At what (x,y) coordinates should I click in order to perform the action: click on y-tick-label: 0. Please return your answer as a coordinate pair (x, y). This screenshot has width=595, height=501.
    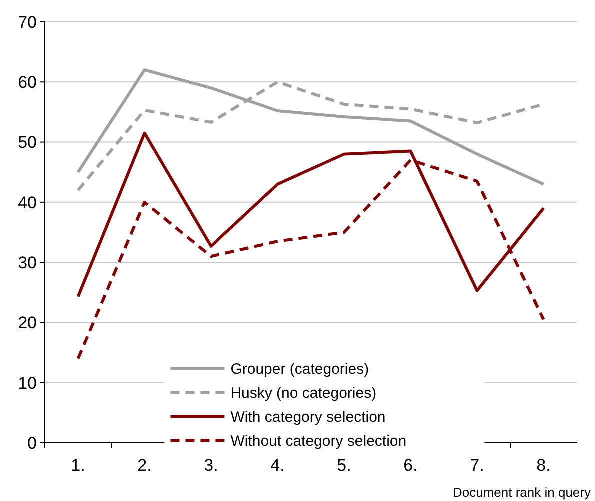
    Looking at the image, I should click on (32, 443).